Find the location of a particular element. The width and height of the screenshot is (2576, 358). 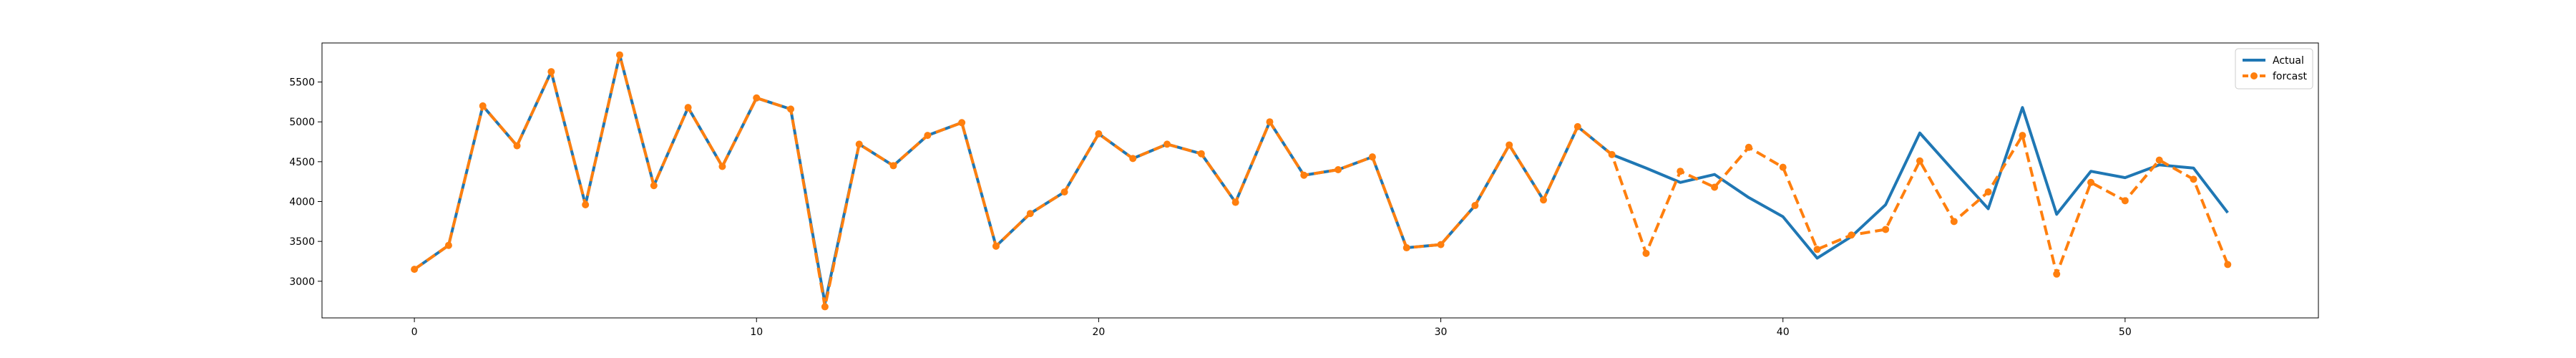

x-tick-label: 20 is located at coordinates (1098, 332).